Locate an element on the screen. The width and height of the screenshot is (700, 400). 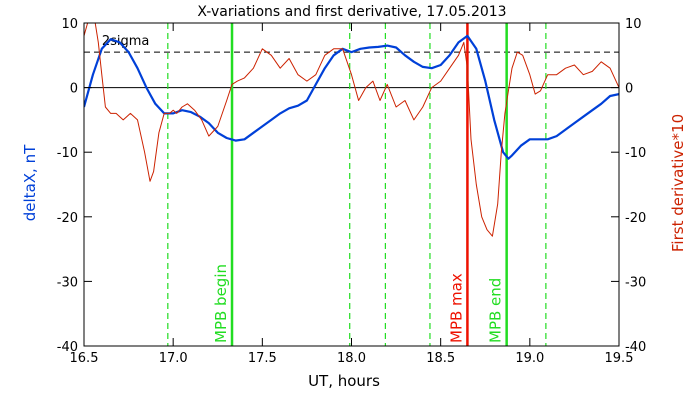
y-tick-label-left-0: 10 is located at coordinates (69, 24).